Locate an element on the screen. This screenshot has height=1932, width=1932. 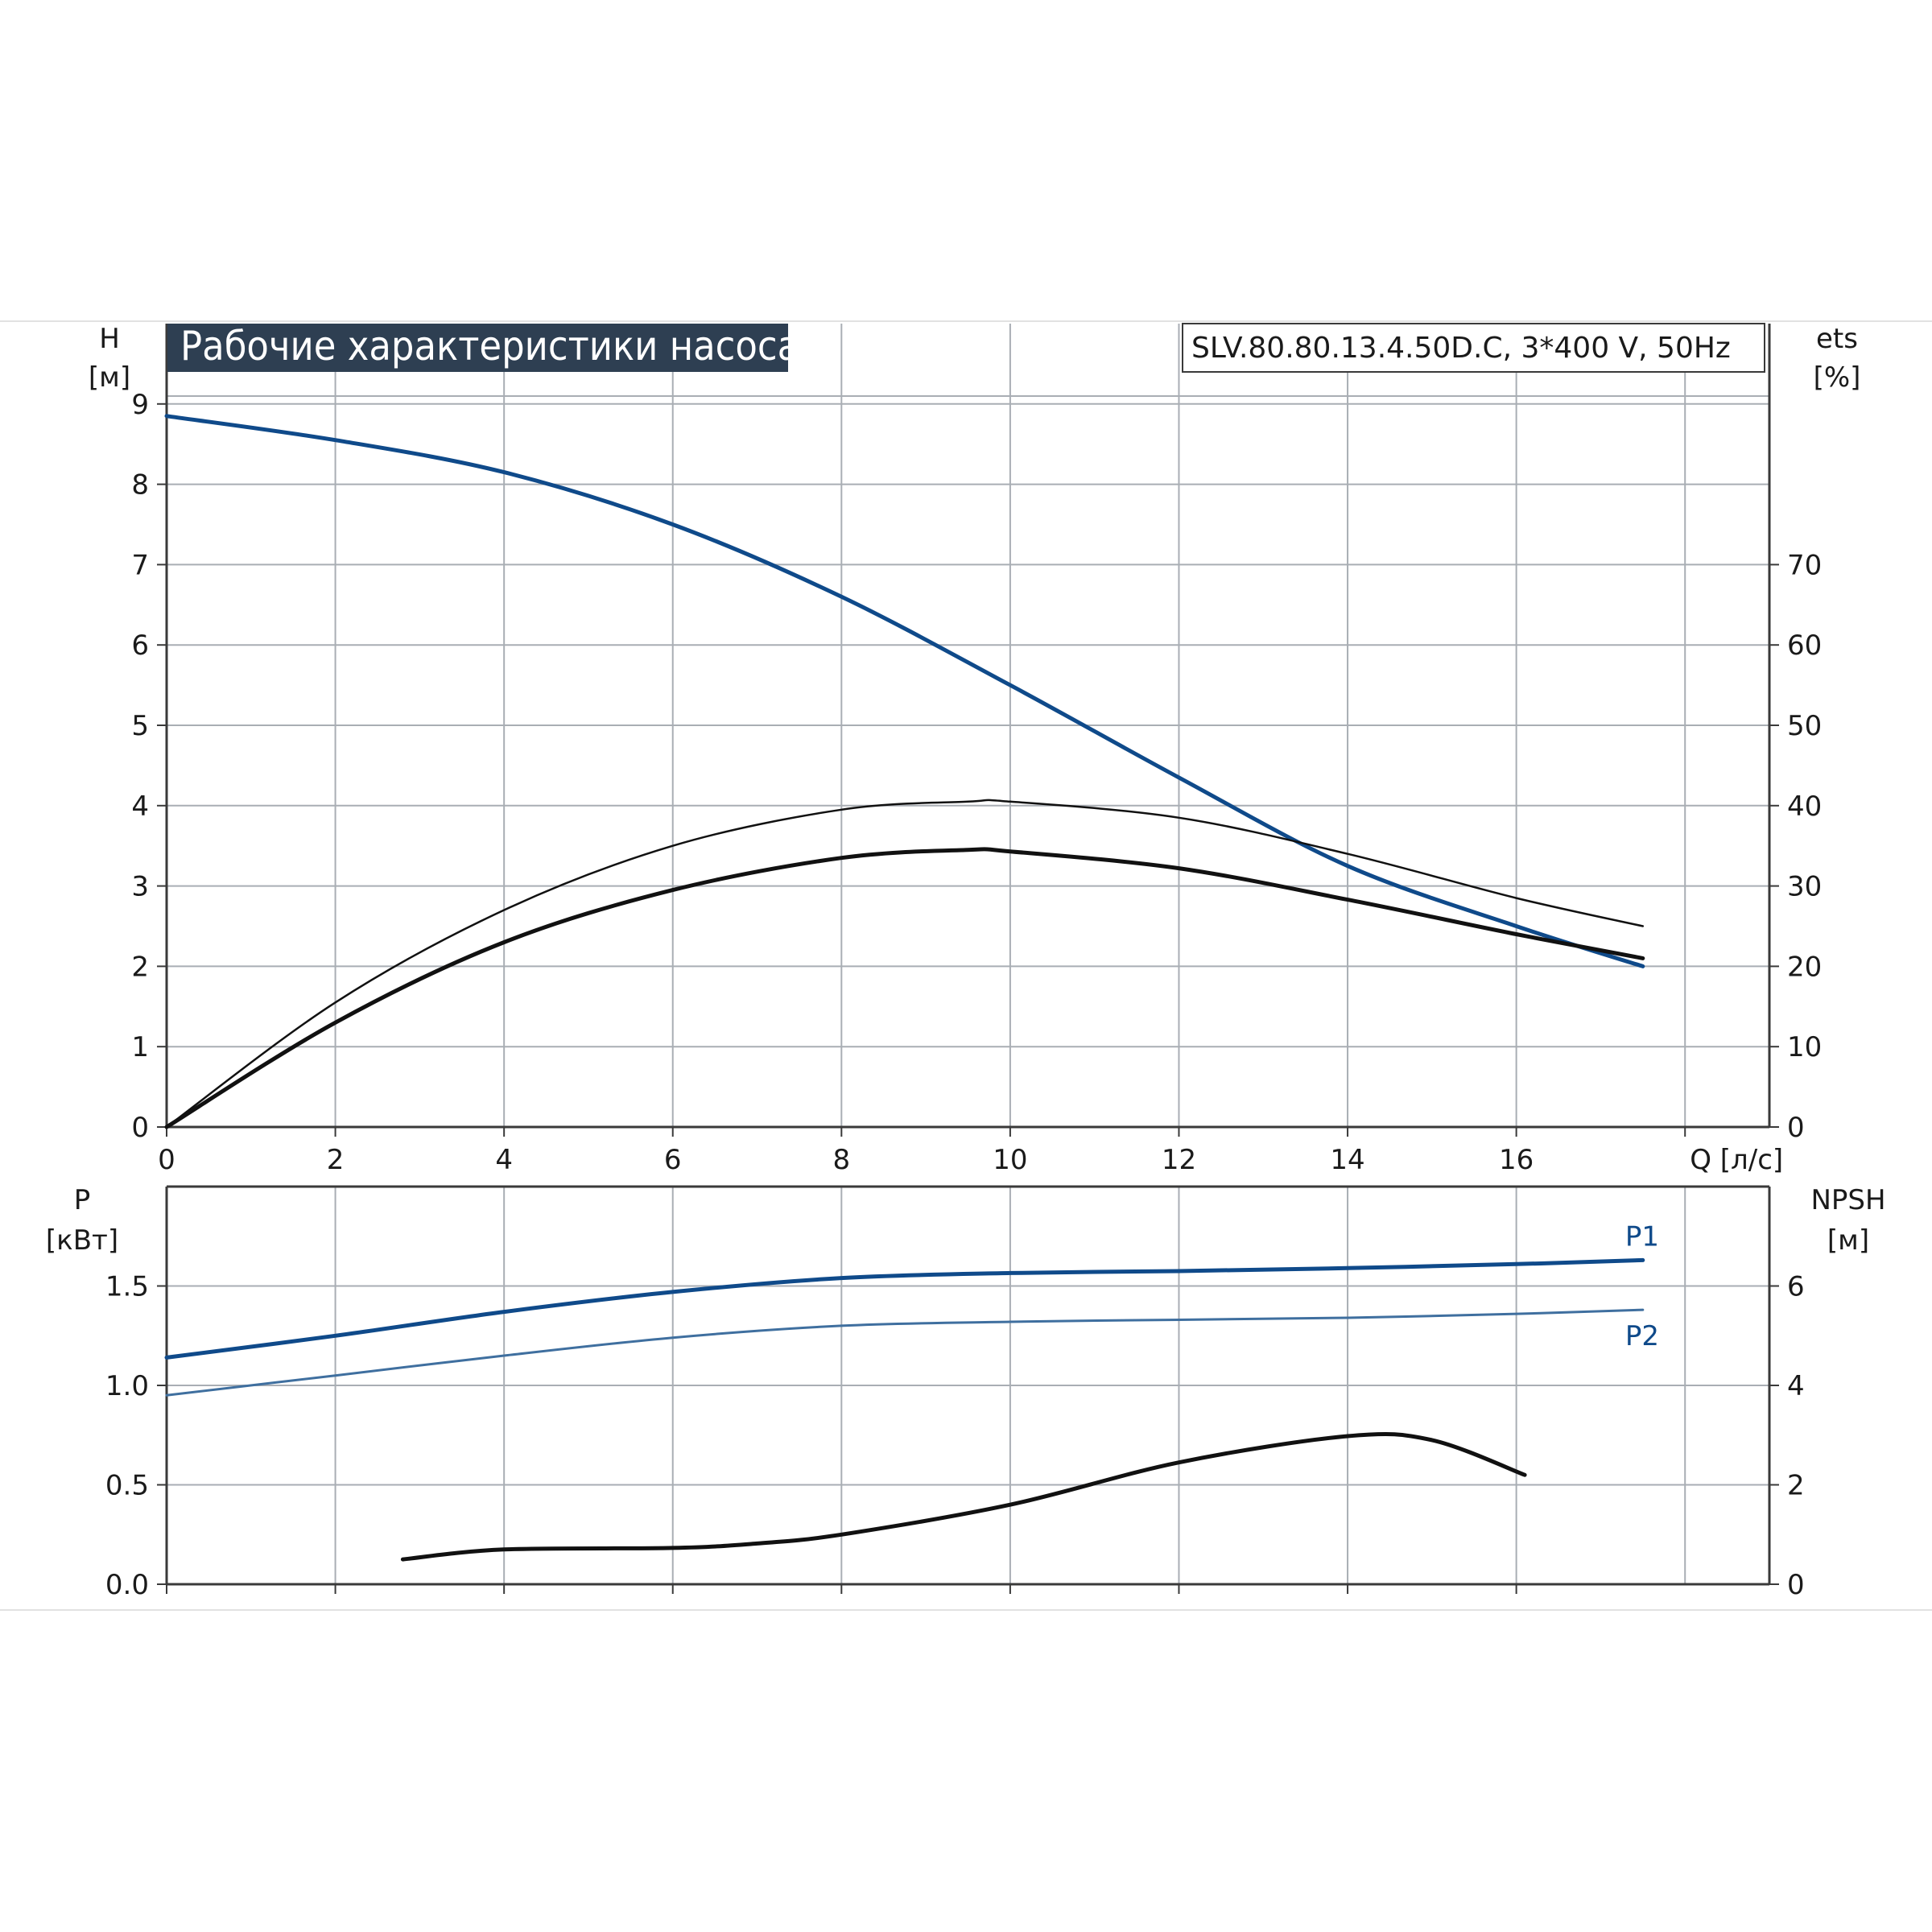
y-right-axis-label: NPSH is located at coordinates (1848, 1200).